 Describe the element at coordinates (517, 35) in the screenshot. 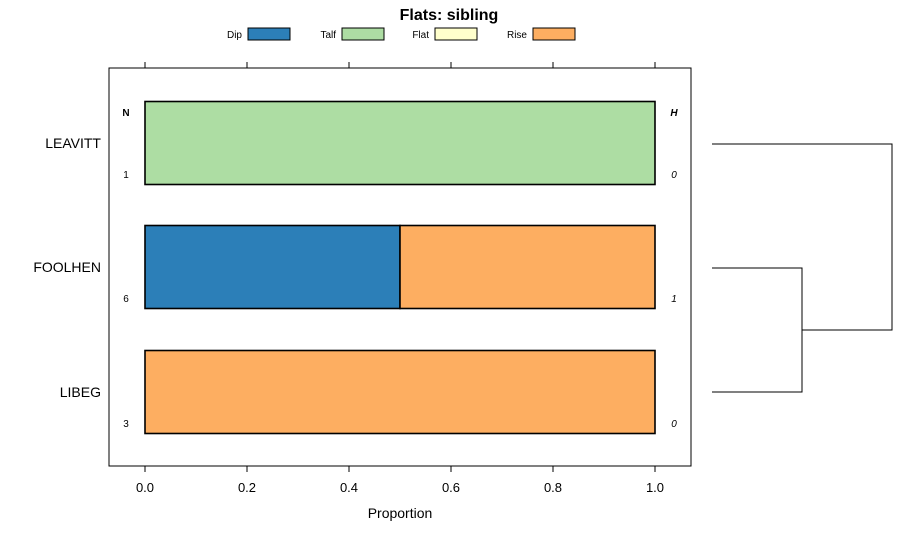

I see `legend-label-rise: Rise` at that location.